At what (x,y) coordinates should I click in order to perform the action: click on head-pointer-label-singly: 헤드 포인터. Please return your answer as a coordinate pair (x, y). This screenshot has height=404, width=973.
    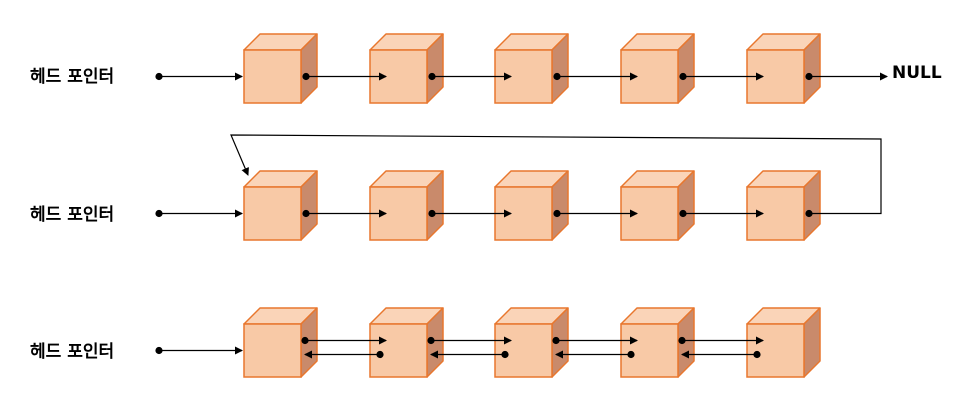
    Looking at the image, I should click on (72, 77).